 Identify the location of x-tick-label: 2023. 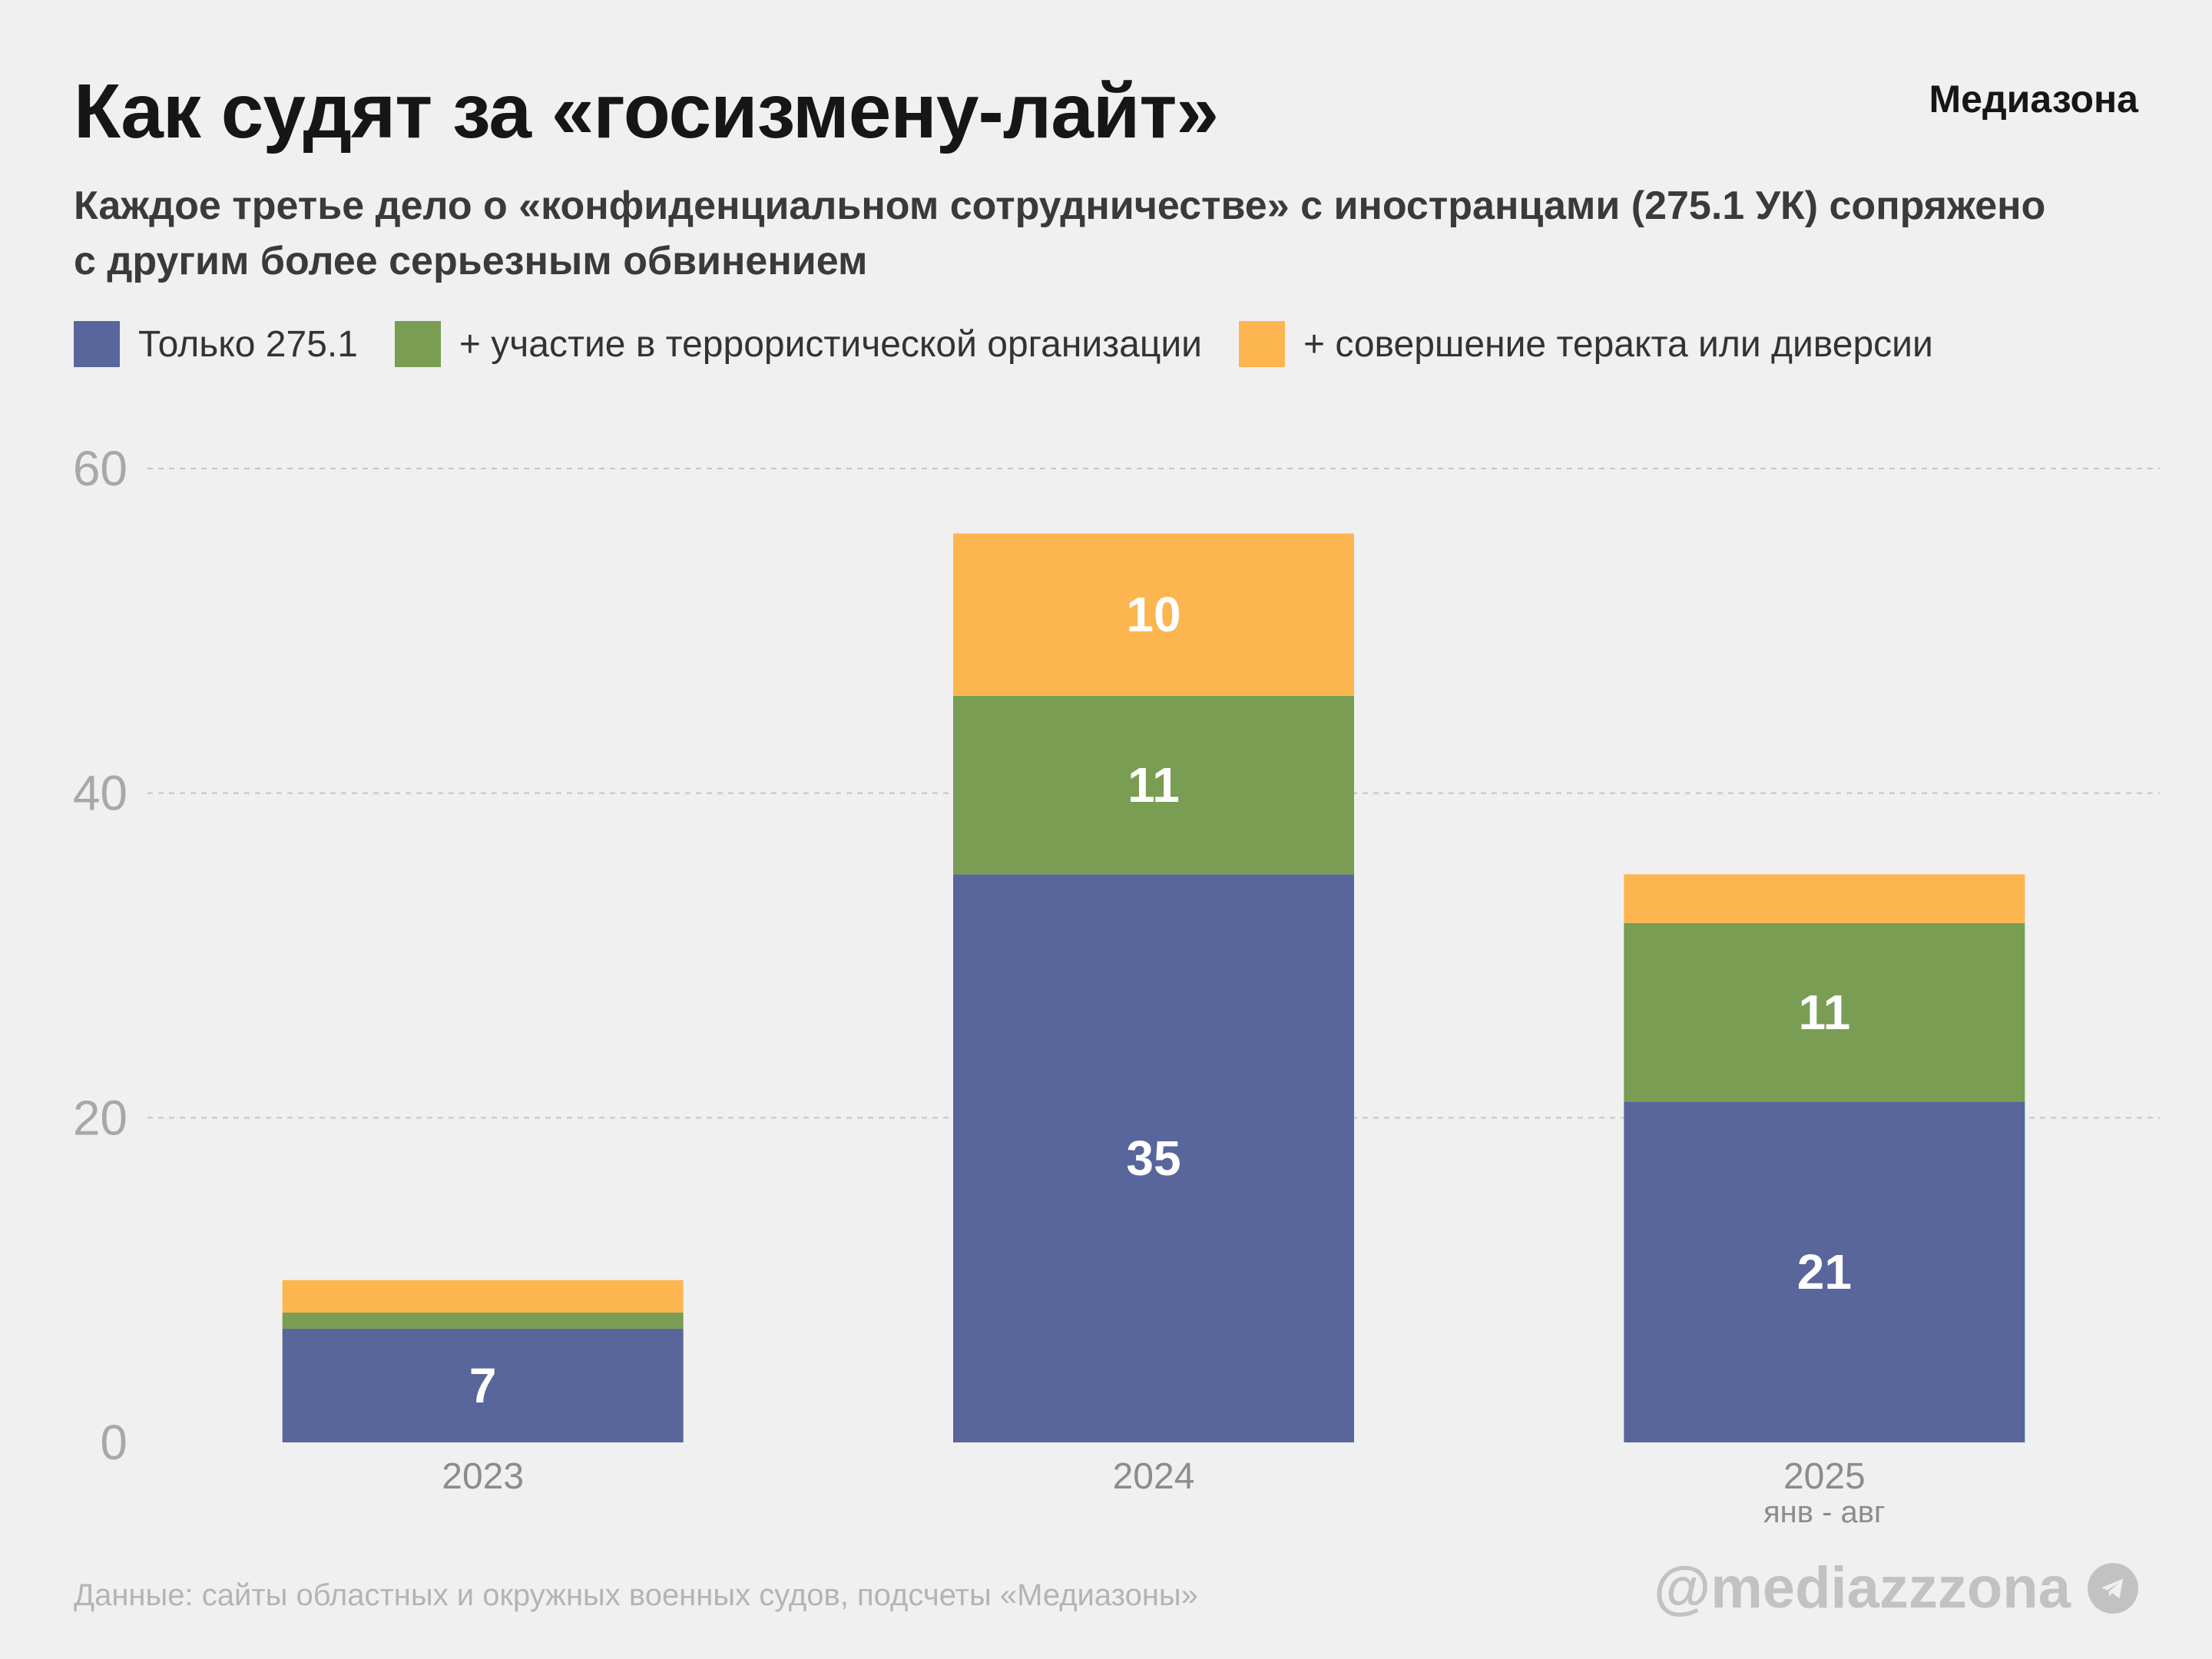
(483, 1476).